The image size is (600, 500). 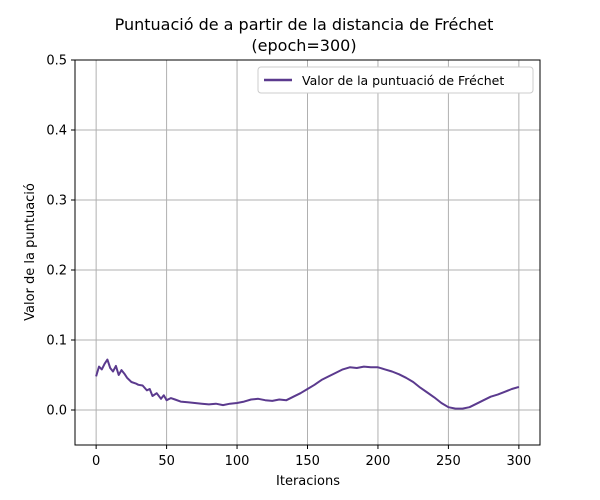 What do you see at coordinates (56, 341) in the screenshot?
I see `y-tick-label: 0.1` at bounding box center [56, 341].